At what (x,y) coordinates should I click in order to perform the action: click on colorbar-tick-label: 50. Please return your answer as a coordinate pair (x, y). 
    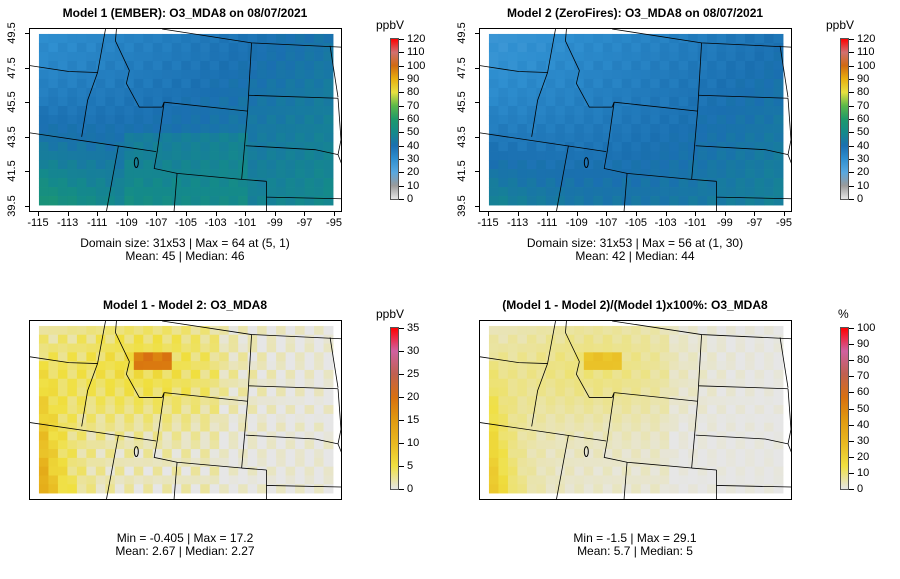
    Looking at the image, I should click on (863, 408).